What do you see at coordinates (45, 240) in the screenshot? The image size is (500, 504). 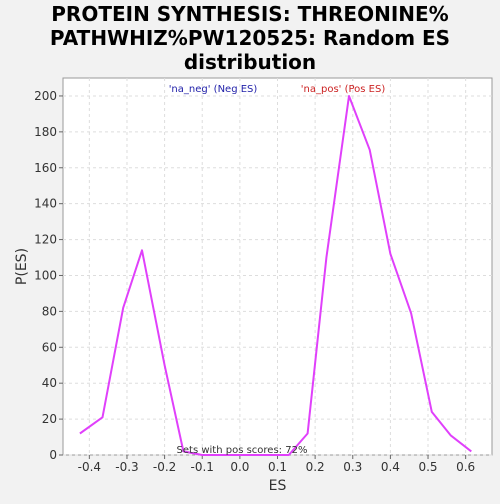 I see `y-tick-label: 120` at bounding box center [45, 240].